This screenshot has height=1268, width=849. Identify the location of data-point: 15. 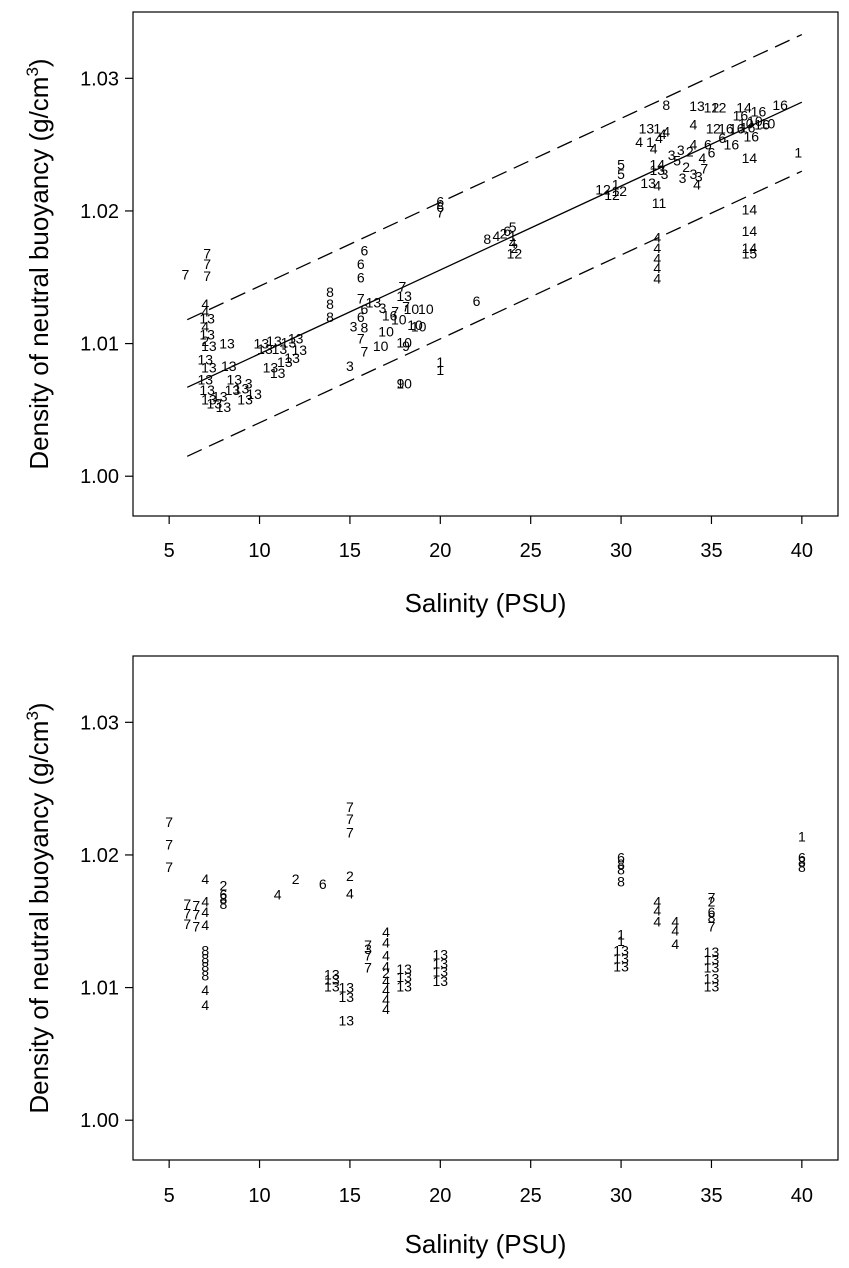
(750, 253).